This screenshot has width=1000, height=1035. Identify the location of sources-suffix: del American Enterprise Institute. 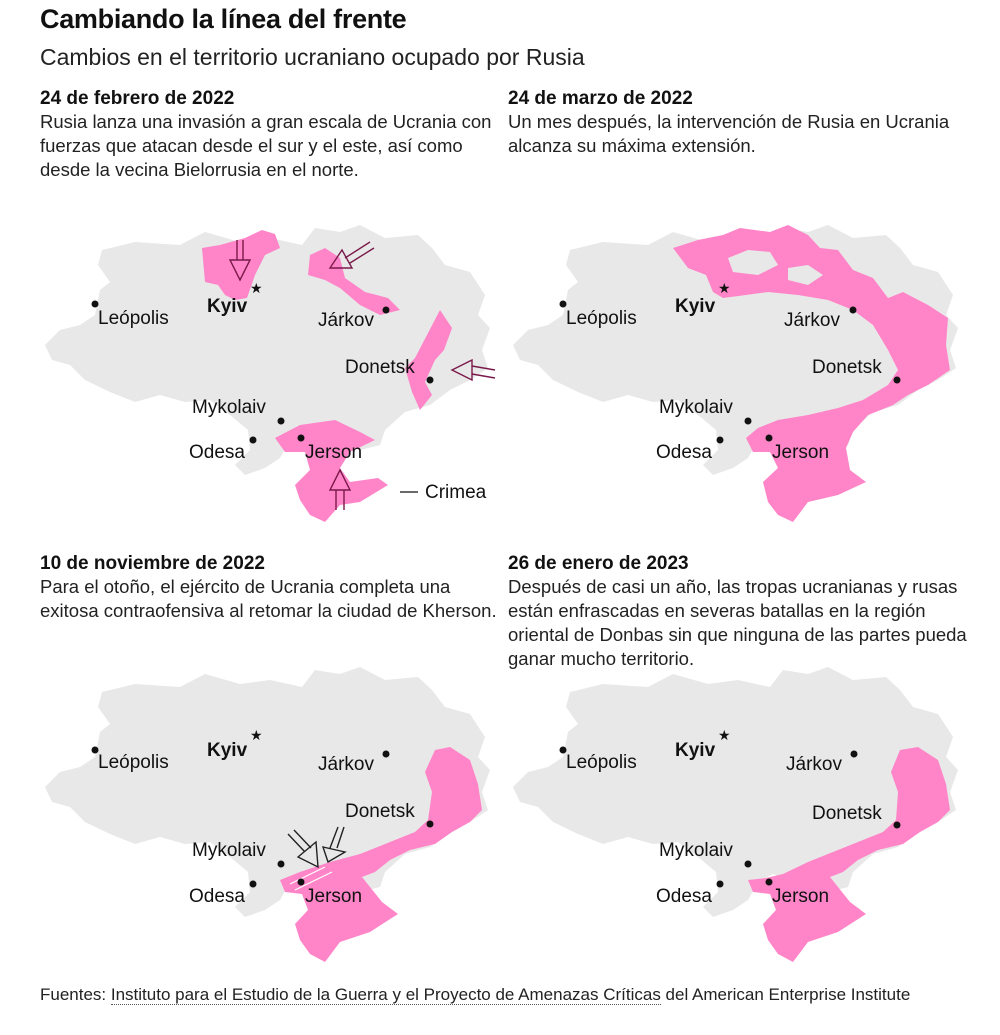
(785, 994).